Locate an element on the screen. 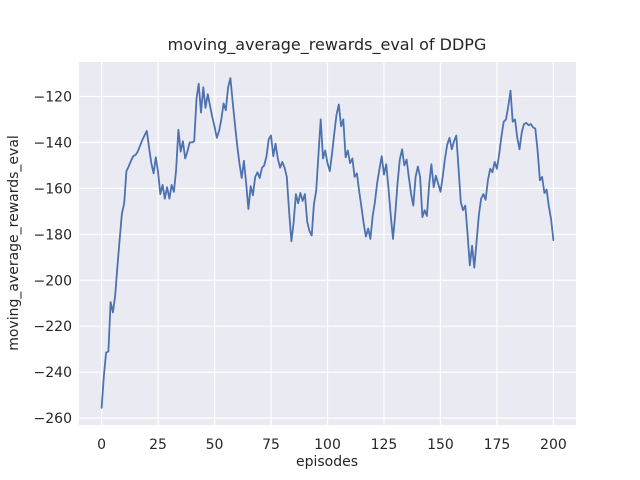  y-tick-label: −200 is located at coordinates (53, 281).